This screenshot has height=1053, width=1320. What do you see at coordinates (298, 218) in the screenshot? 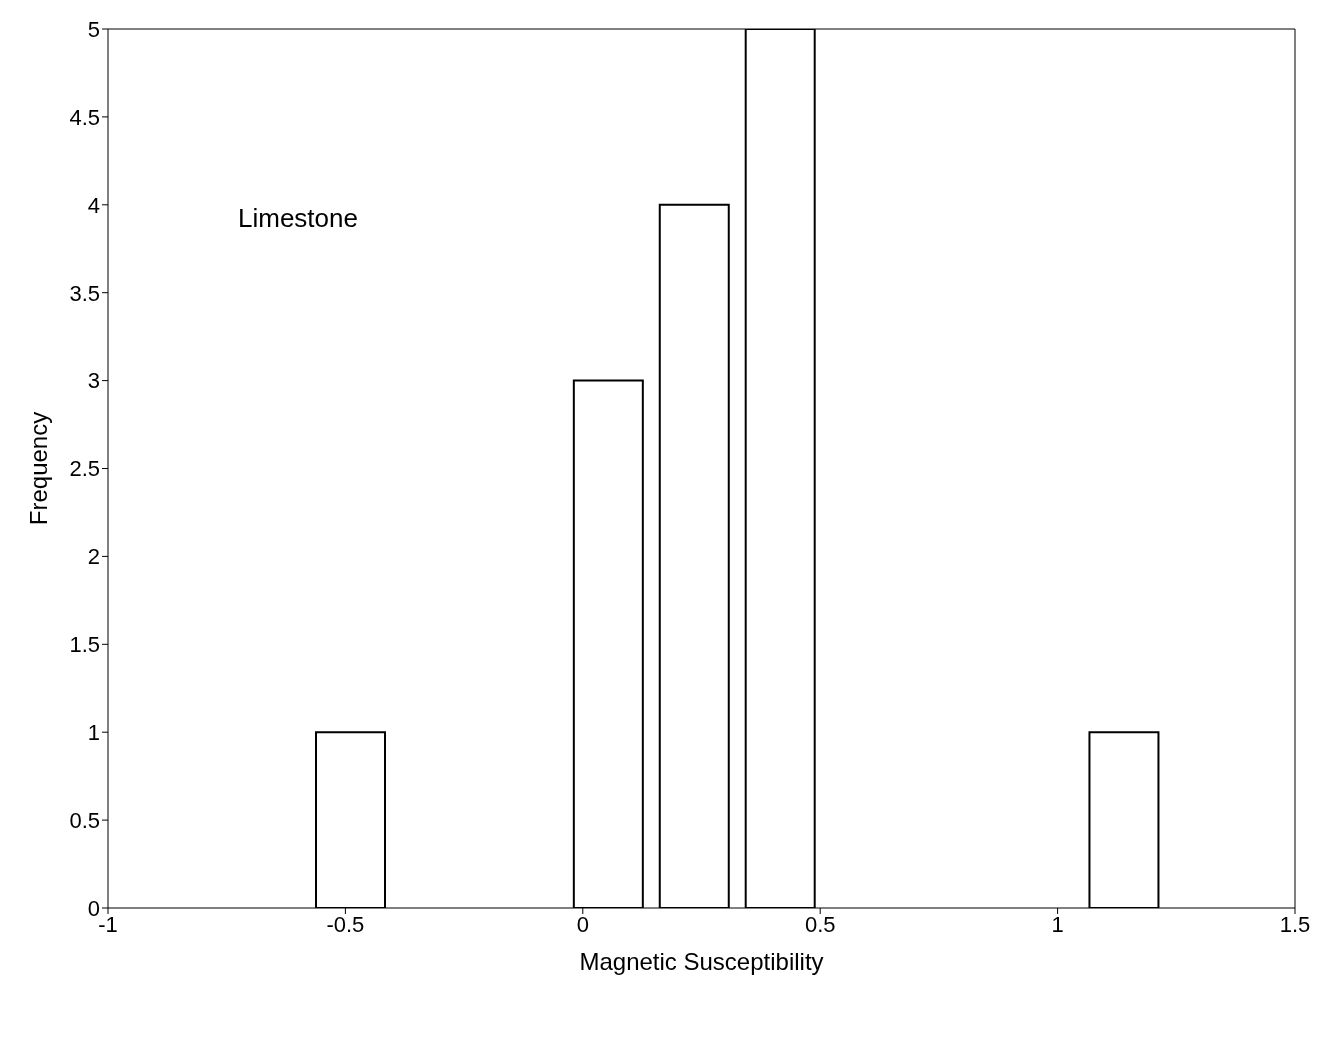
I see `annotation: Limestone` at bounding box center [298, 218].